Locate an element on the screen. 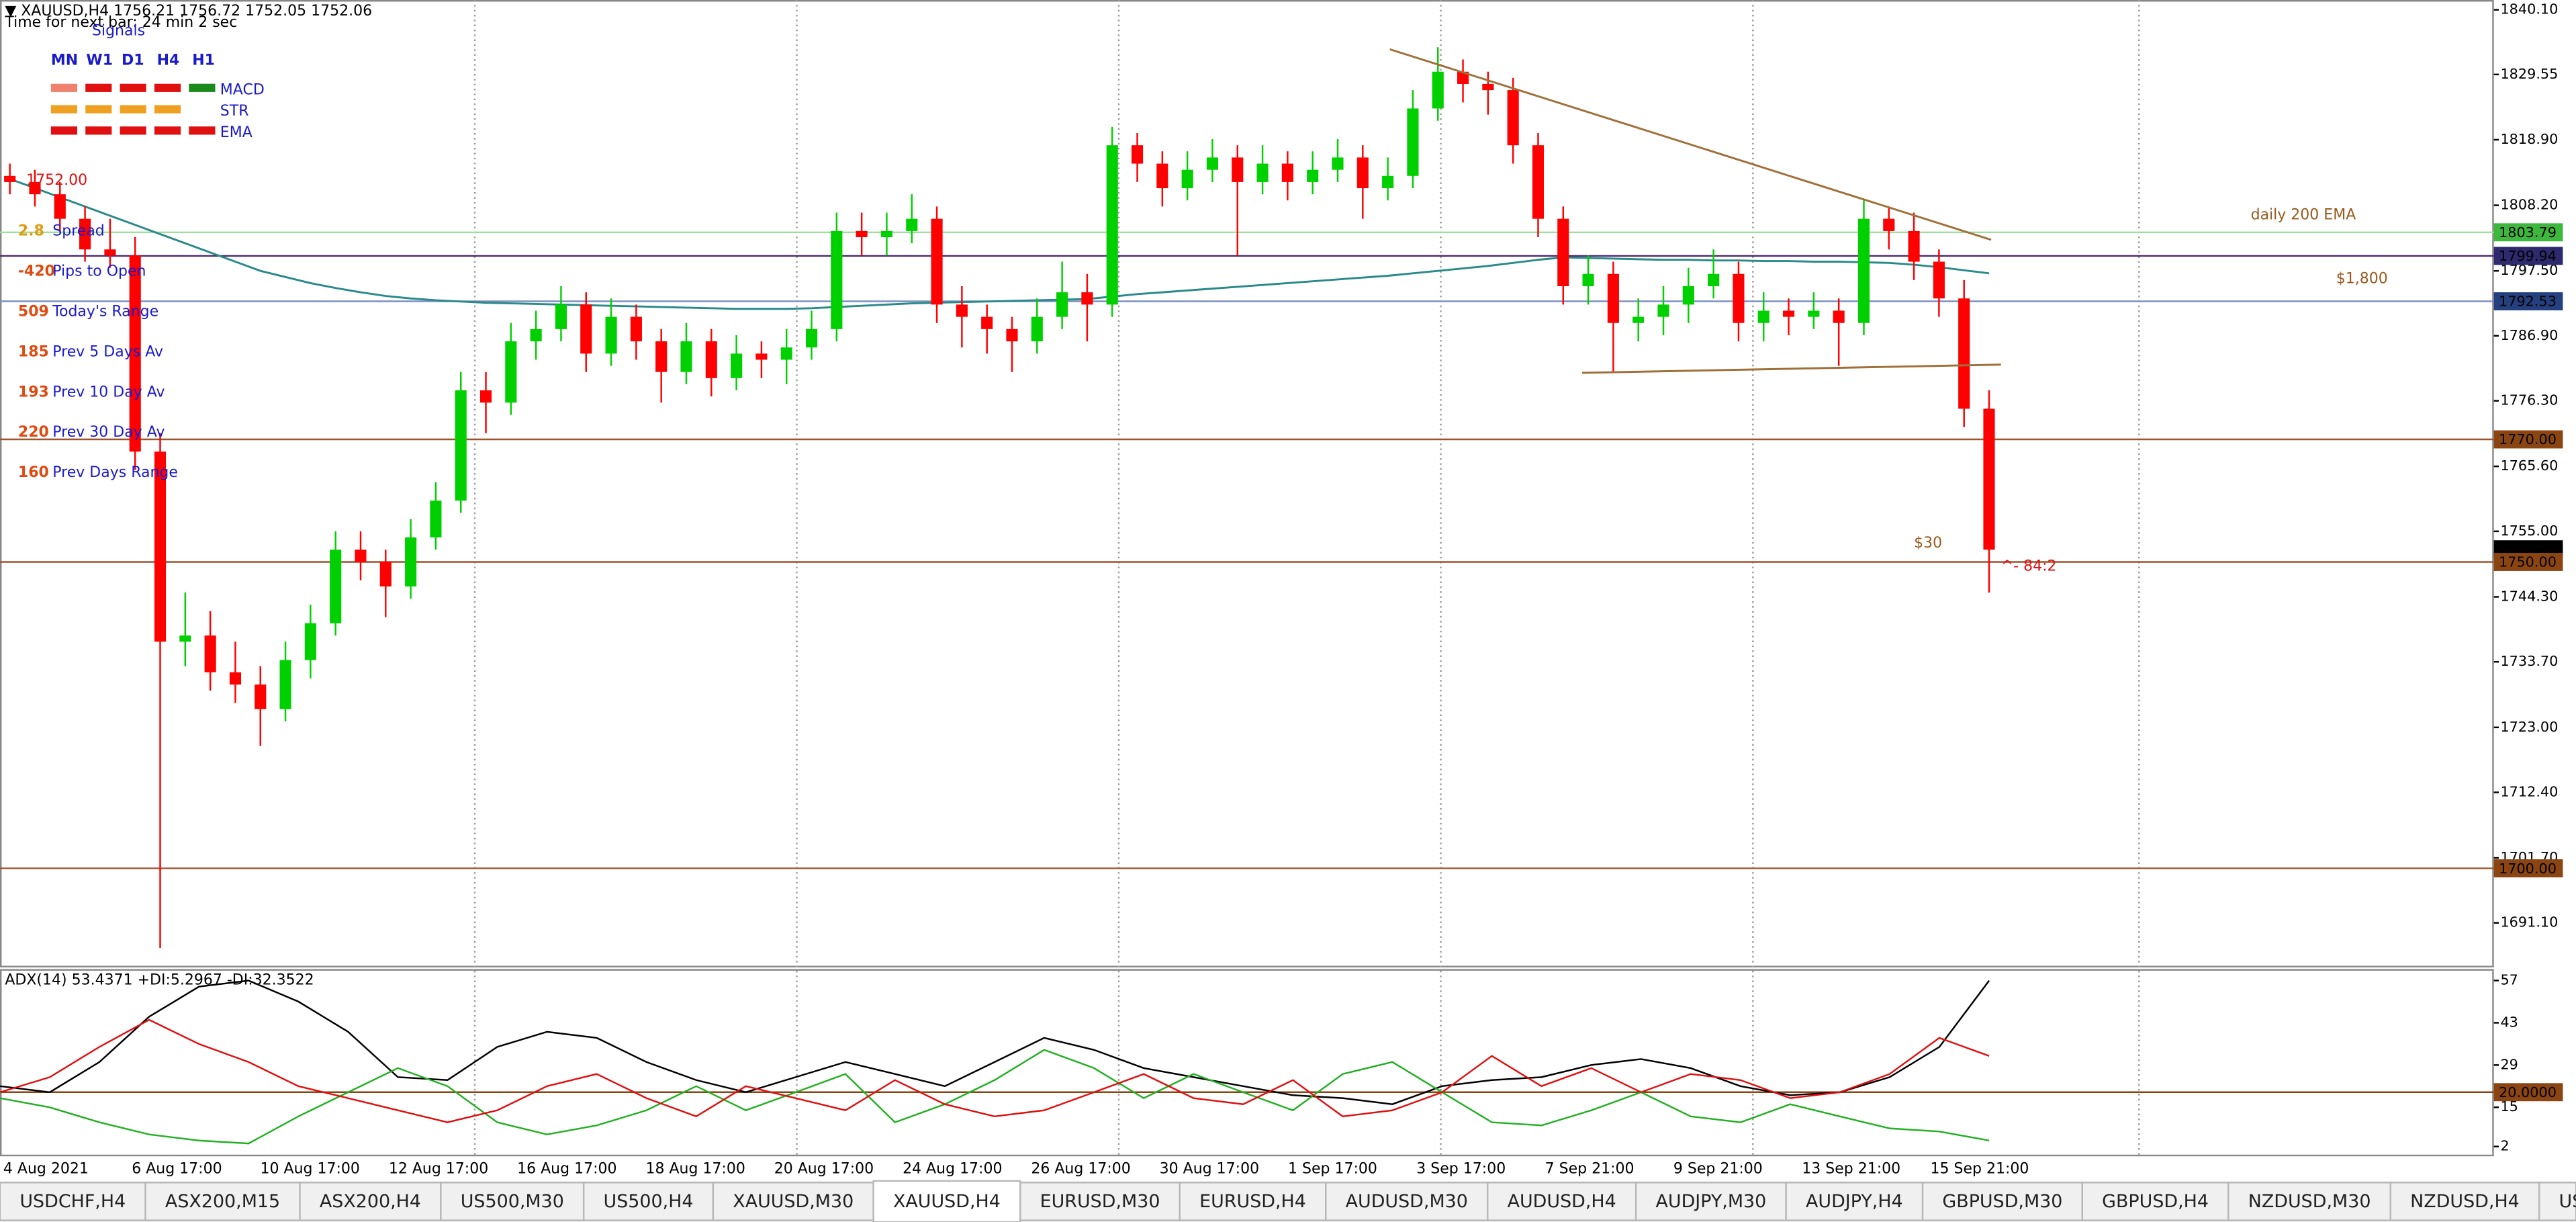 Image resolution: width=2576 pixels, height=1222 pixels. tab-label: NZDUSD,M30 is located at coordinates (2309, 1201).